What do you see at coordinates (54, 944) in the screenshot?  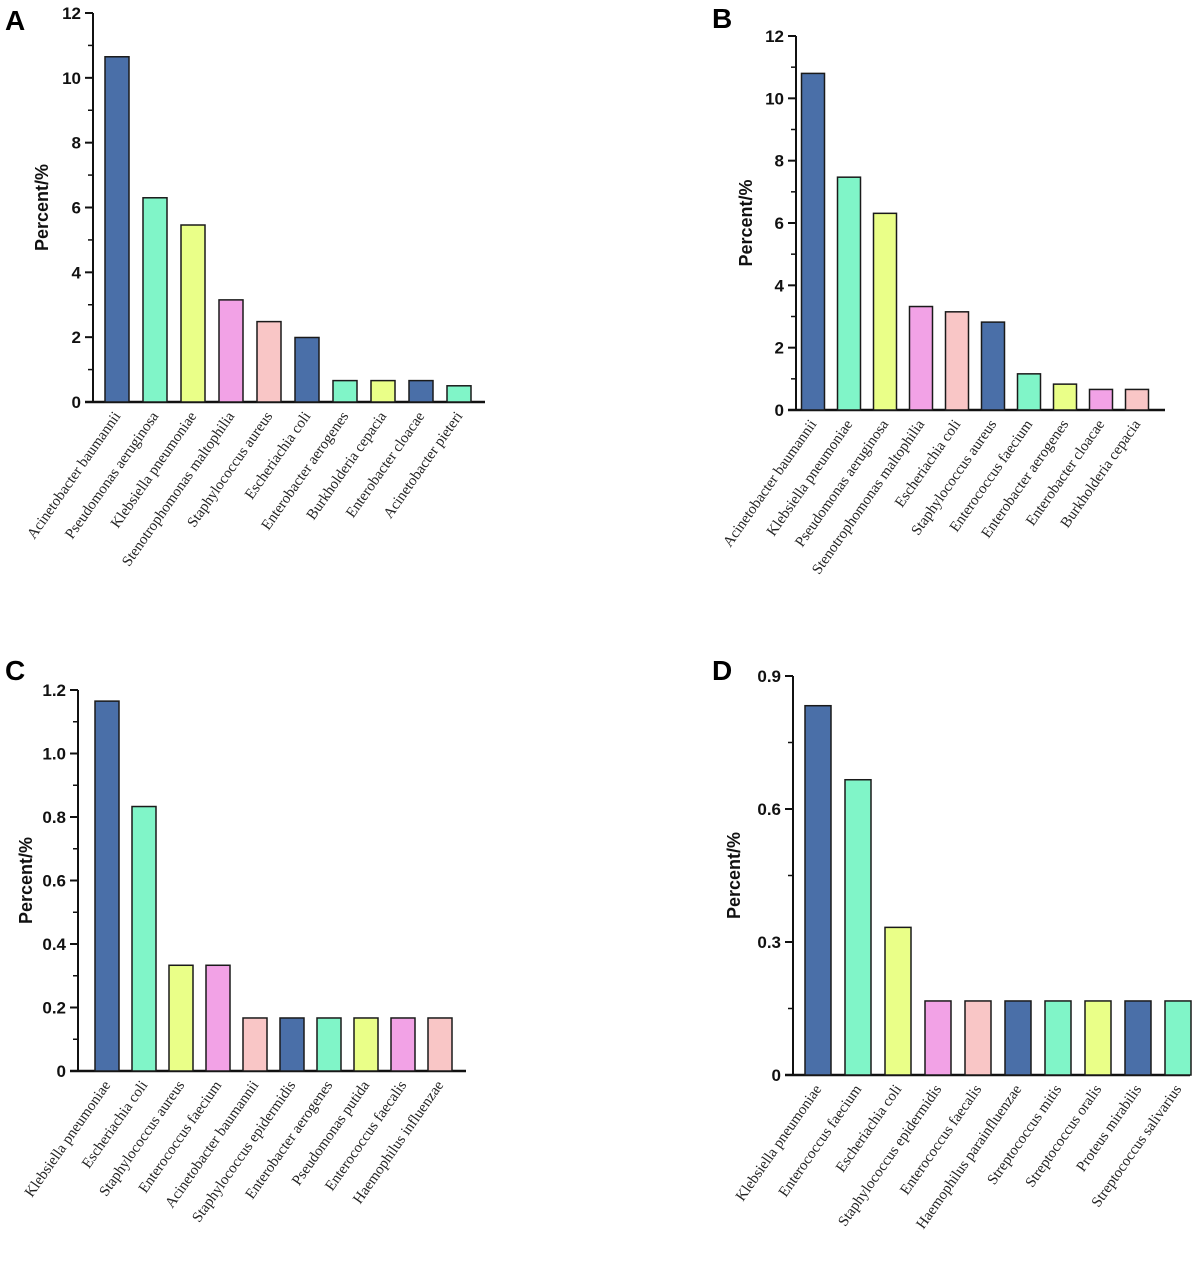 I see `y-tick-label: 0.4` at bounding box center [54, 944].